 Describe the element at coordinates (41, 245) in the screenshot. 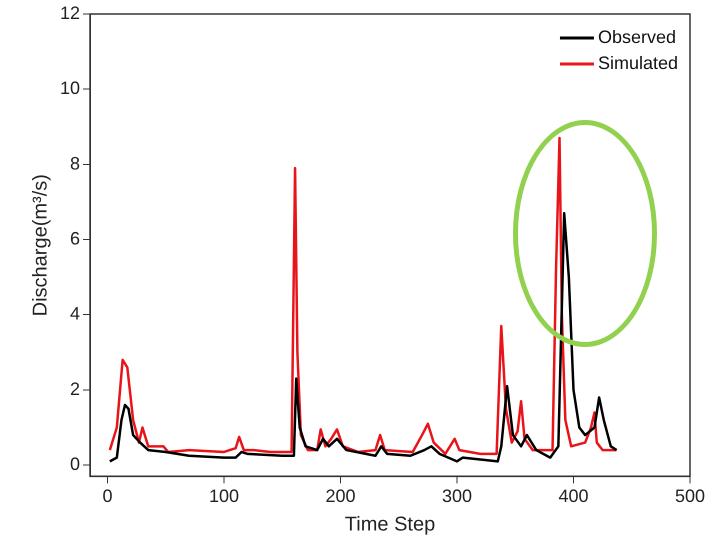

I see `y-axis-title: Discharge(m³/s)` at that location.